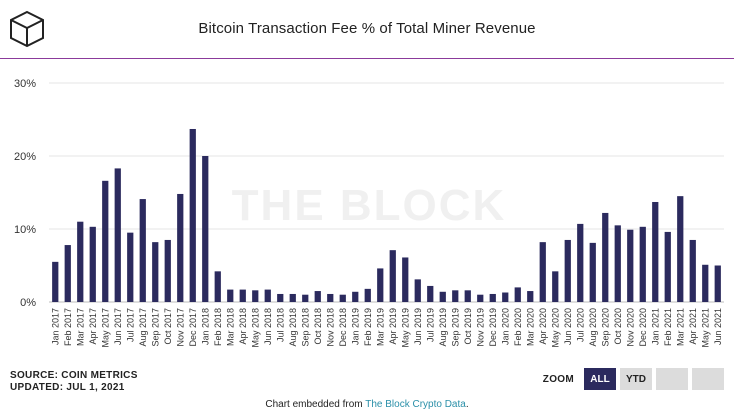 Image resolution: width=734 pixels, height=417 pixels. I want to click on x-tick-label: Dec 2019, so click(493, 327).